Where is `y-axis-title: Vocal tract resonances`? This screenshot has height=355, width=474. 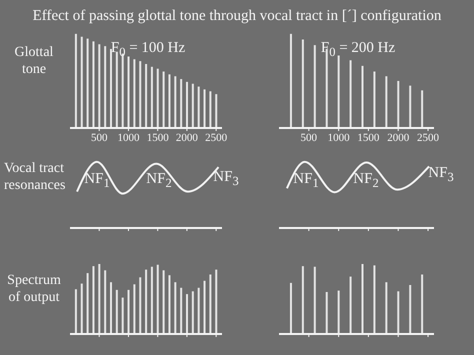 y-axis-title: Vocal tract resonances is located at coordinates (35, 177).